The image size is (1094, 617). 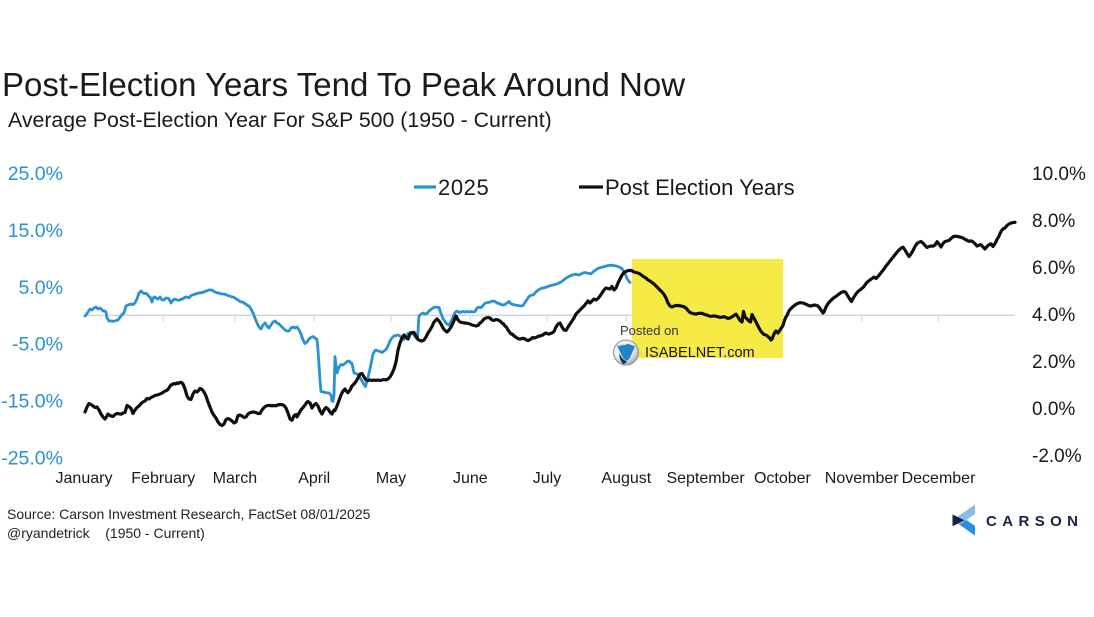 I want to click on svg-text: October, so click(x=783, y=478).